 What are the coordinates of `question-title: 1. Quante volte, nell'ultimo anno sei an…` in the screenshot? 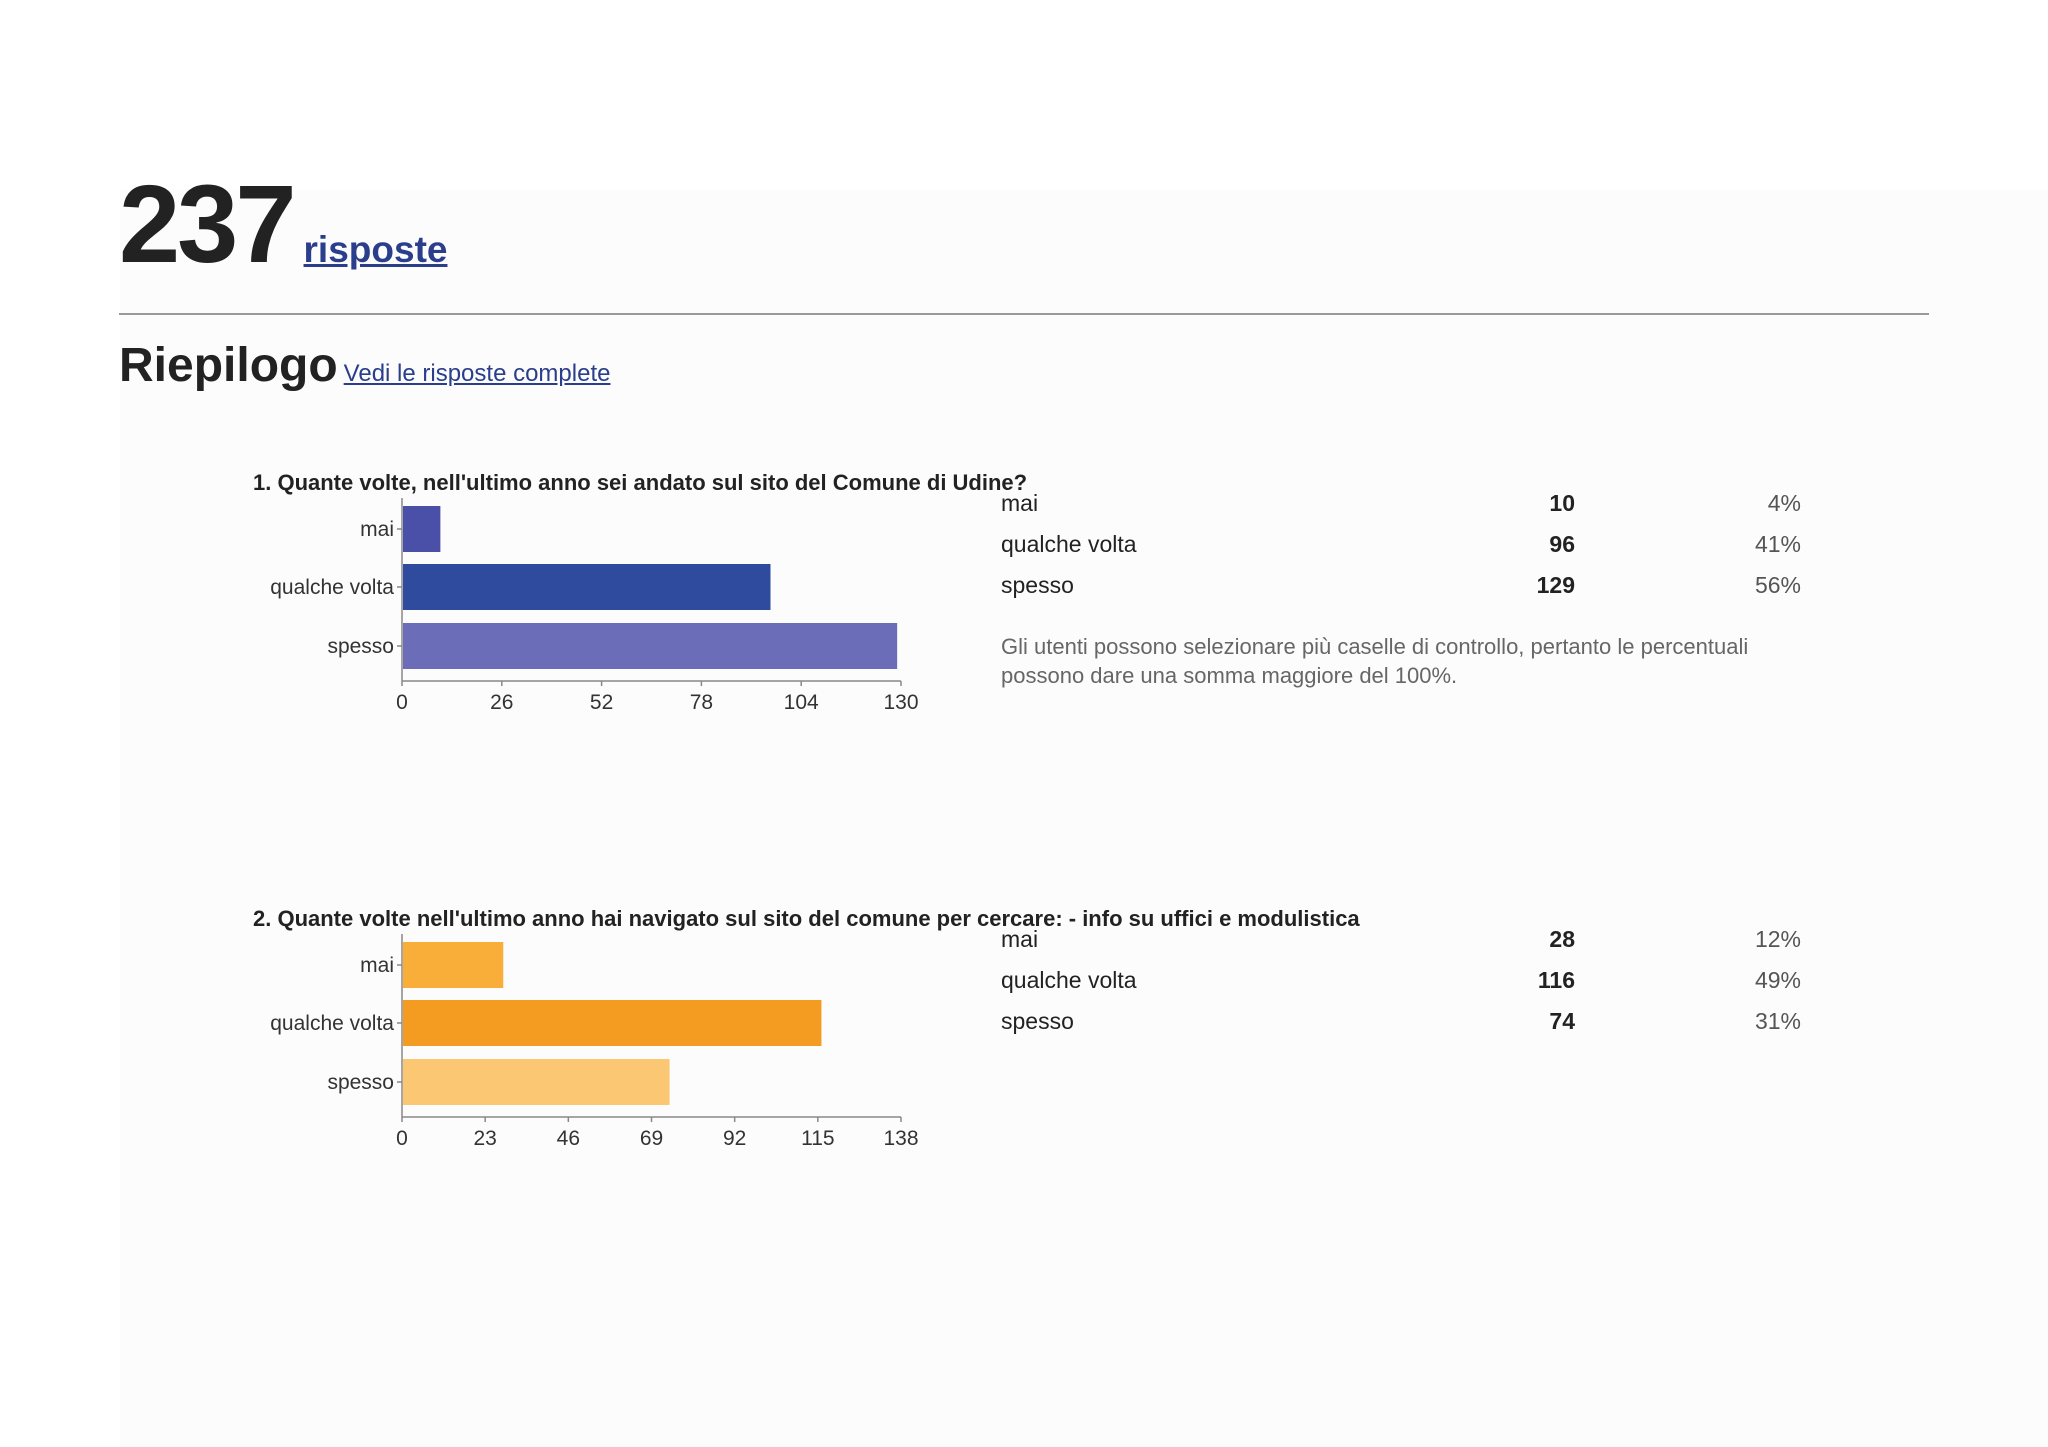 It's located at (640, 482).